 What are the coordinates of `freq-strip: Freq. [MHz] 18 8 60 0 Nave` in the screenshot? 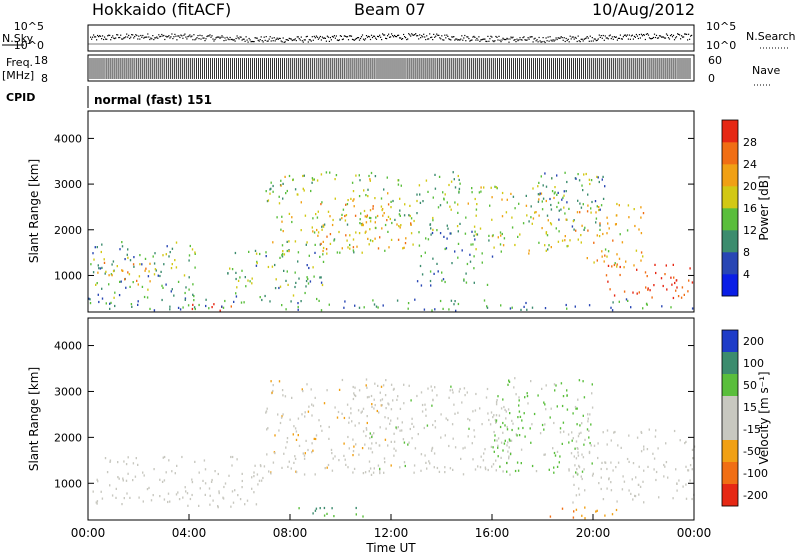 It's located at (391, 70).